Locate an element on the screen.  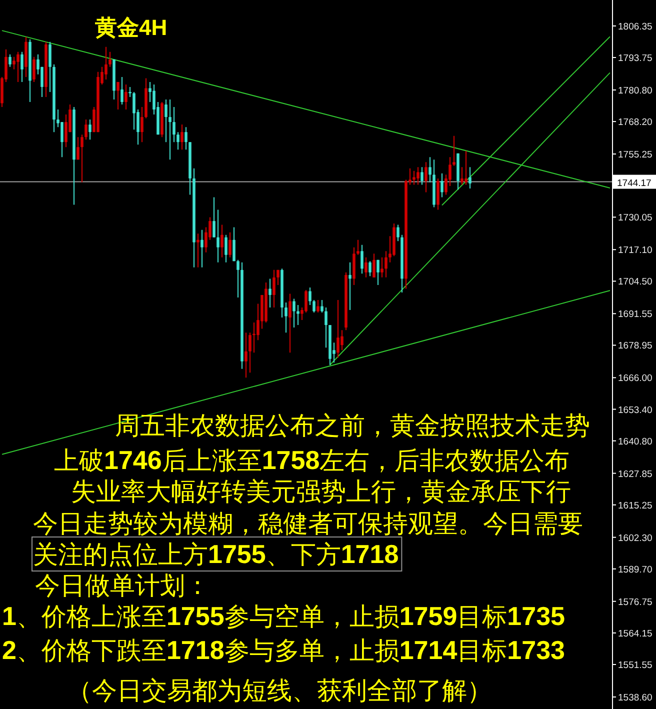
y-tick-label: 1678.95 is located at coordinates (635, 346).